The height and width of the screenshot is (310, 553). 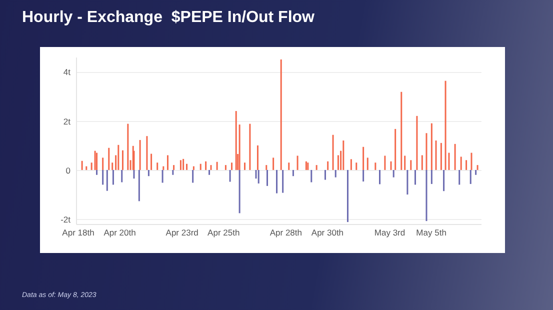 What do you see at coordinates (224, 233) in the screenshot?
I see `x-tick-label: Apr 25th` at bounding box center [224, 233].